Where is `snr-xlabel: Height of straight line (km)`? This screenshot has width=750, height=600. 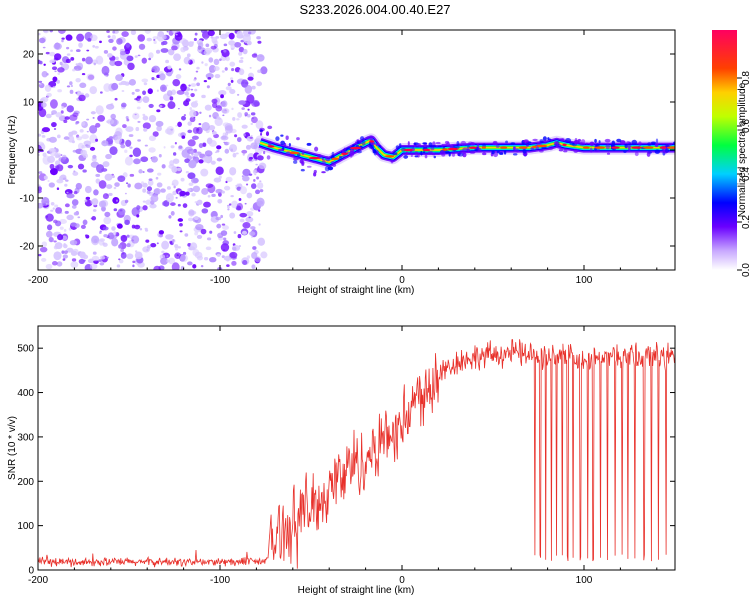 snr-xlabel: Height of straight line (km) is located at coordinates (356, 590).